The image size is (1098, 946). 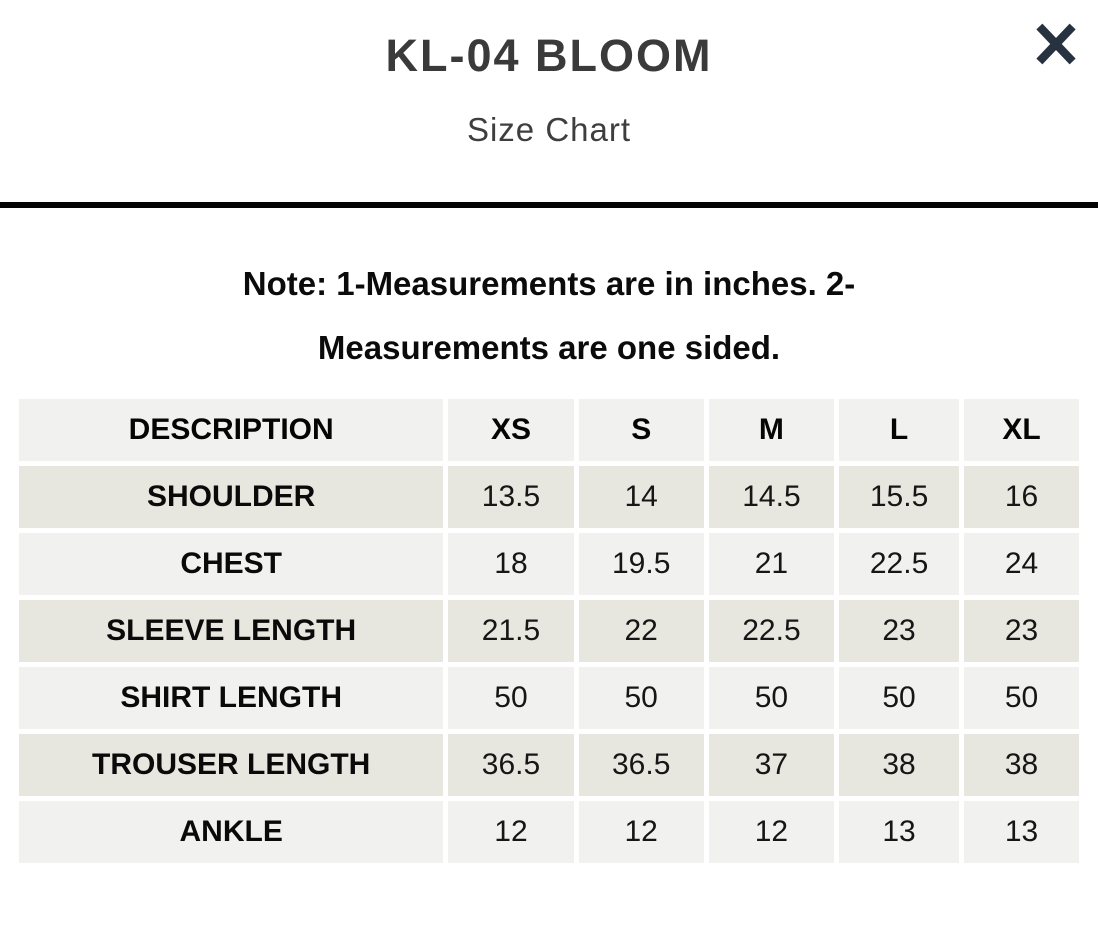 What do you see at coordinates (899, 430) in the screenshot?
I see `column-header-l: L` at bounding box center [899, 430].